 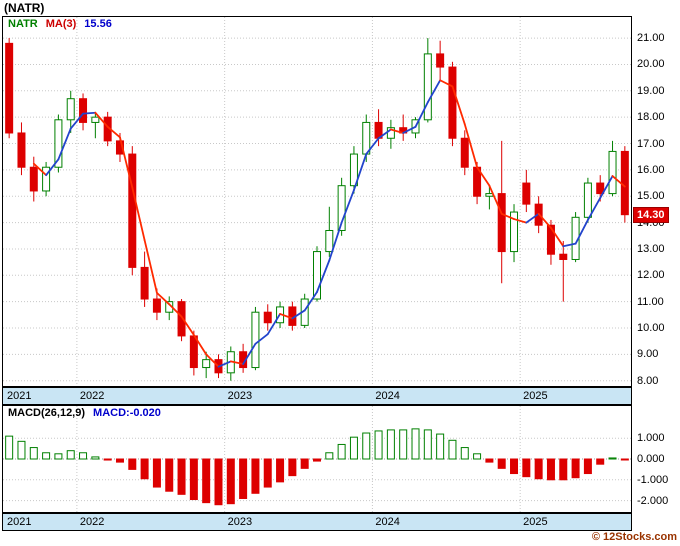 I want to click on last-price-tag: 14.30, so click(x=651, y=214).